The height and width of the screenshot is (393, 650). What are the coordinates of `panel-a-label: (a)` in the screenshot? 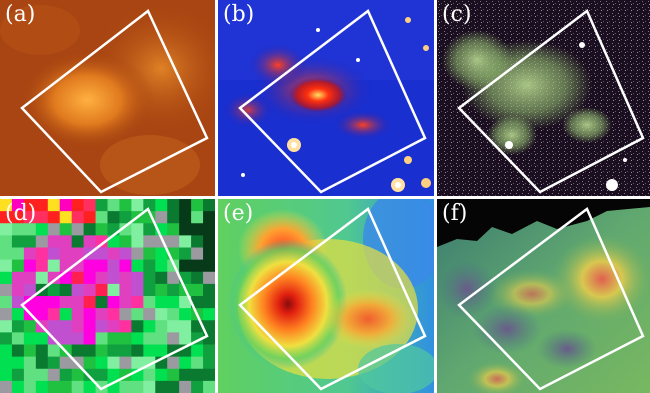 It's located at (20, 14).